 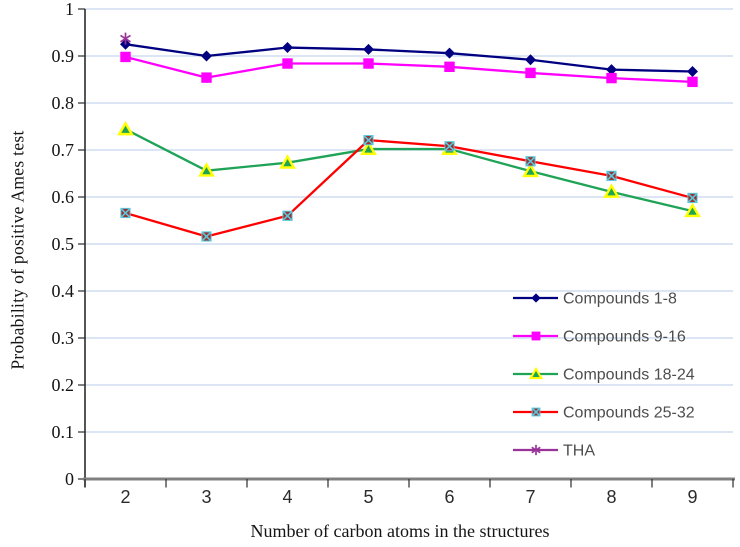 I want to click on y-tick-label: 0.2, so click(x=63, y=385).